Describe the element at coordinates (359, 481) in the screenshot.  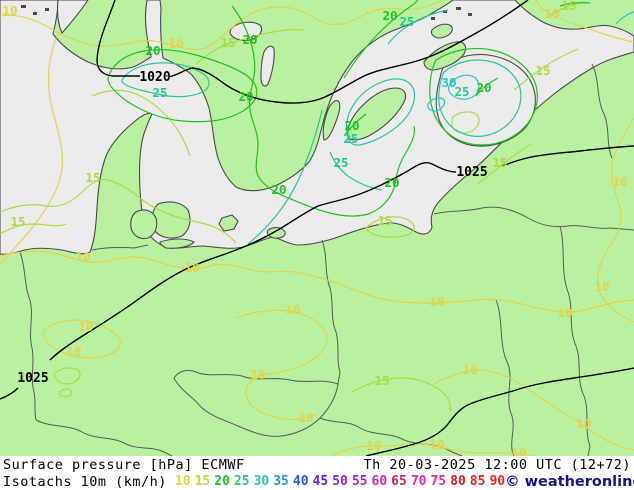
I see `legend-value-55: 55` at that location.